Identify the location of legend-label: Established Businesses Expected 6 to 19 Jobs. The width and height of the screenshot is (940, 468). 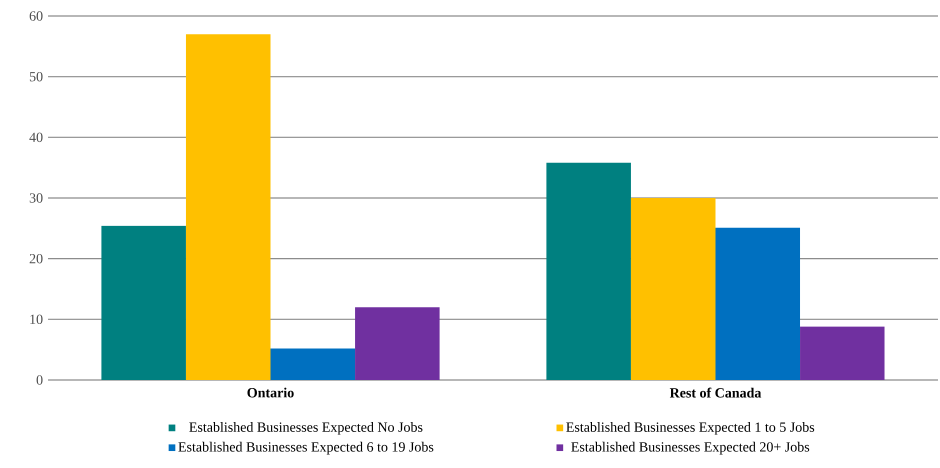
(306, 448).